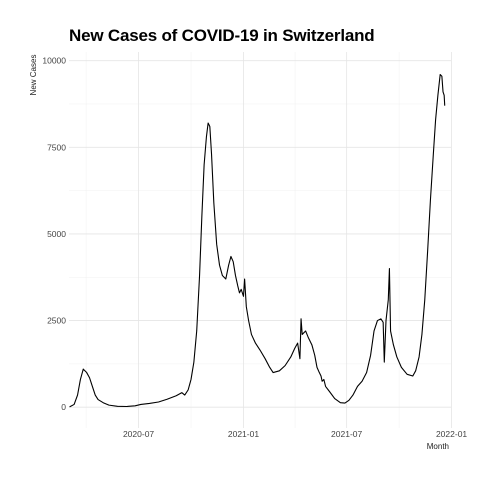 This screenshot has width=480, height=480. What do you see at coordinates (451, 434) in the screenshot?
I see `x-tick-label: 2022-01` at bounding box center [451, 434].